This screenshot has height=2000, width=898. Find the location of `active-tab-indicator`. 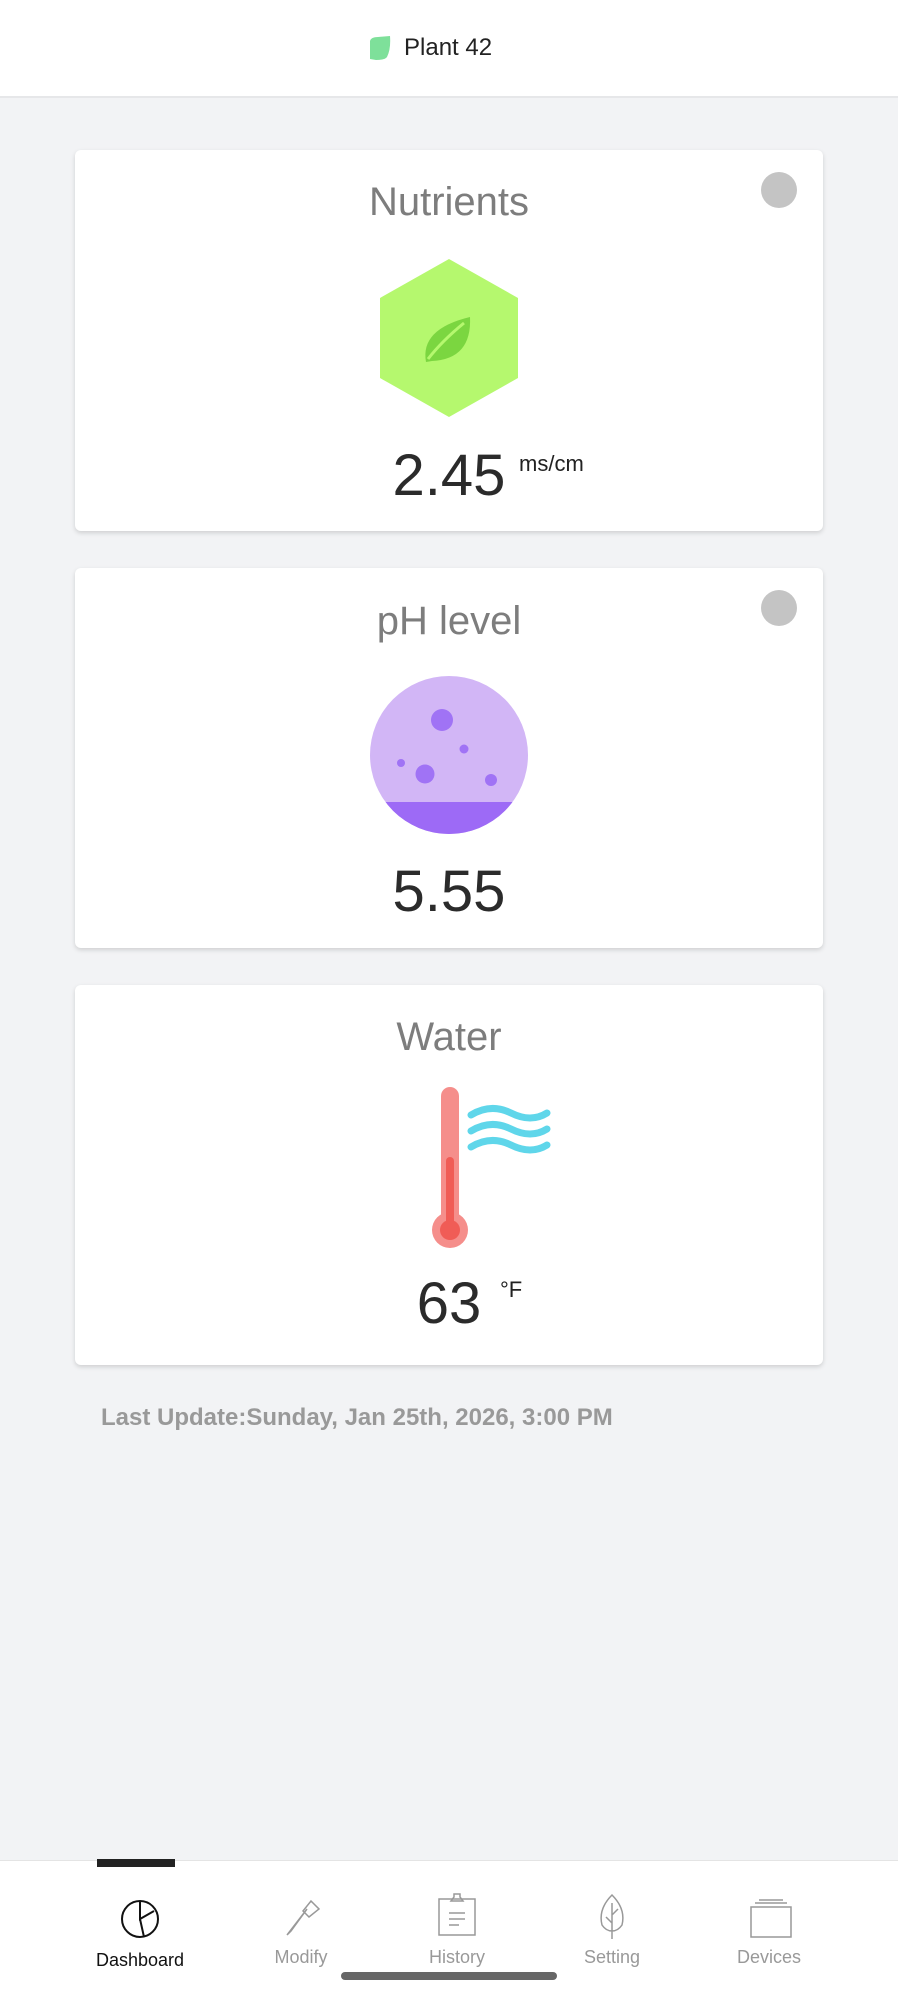

active-tab-indicator is located at coordinates (136, 1863).